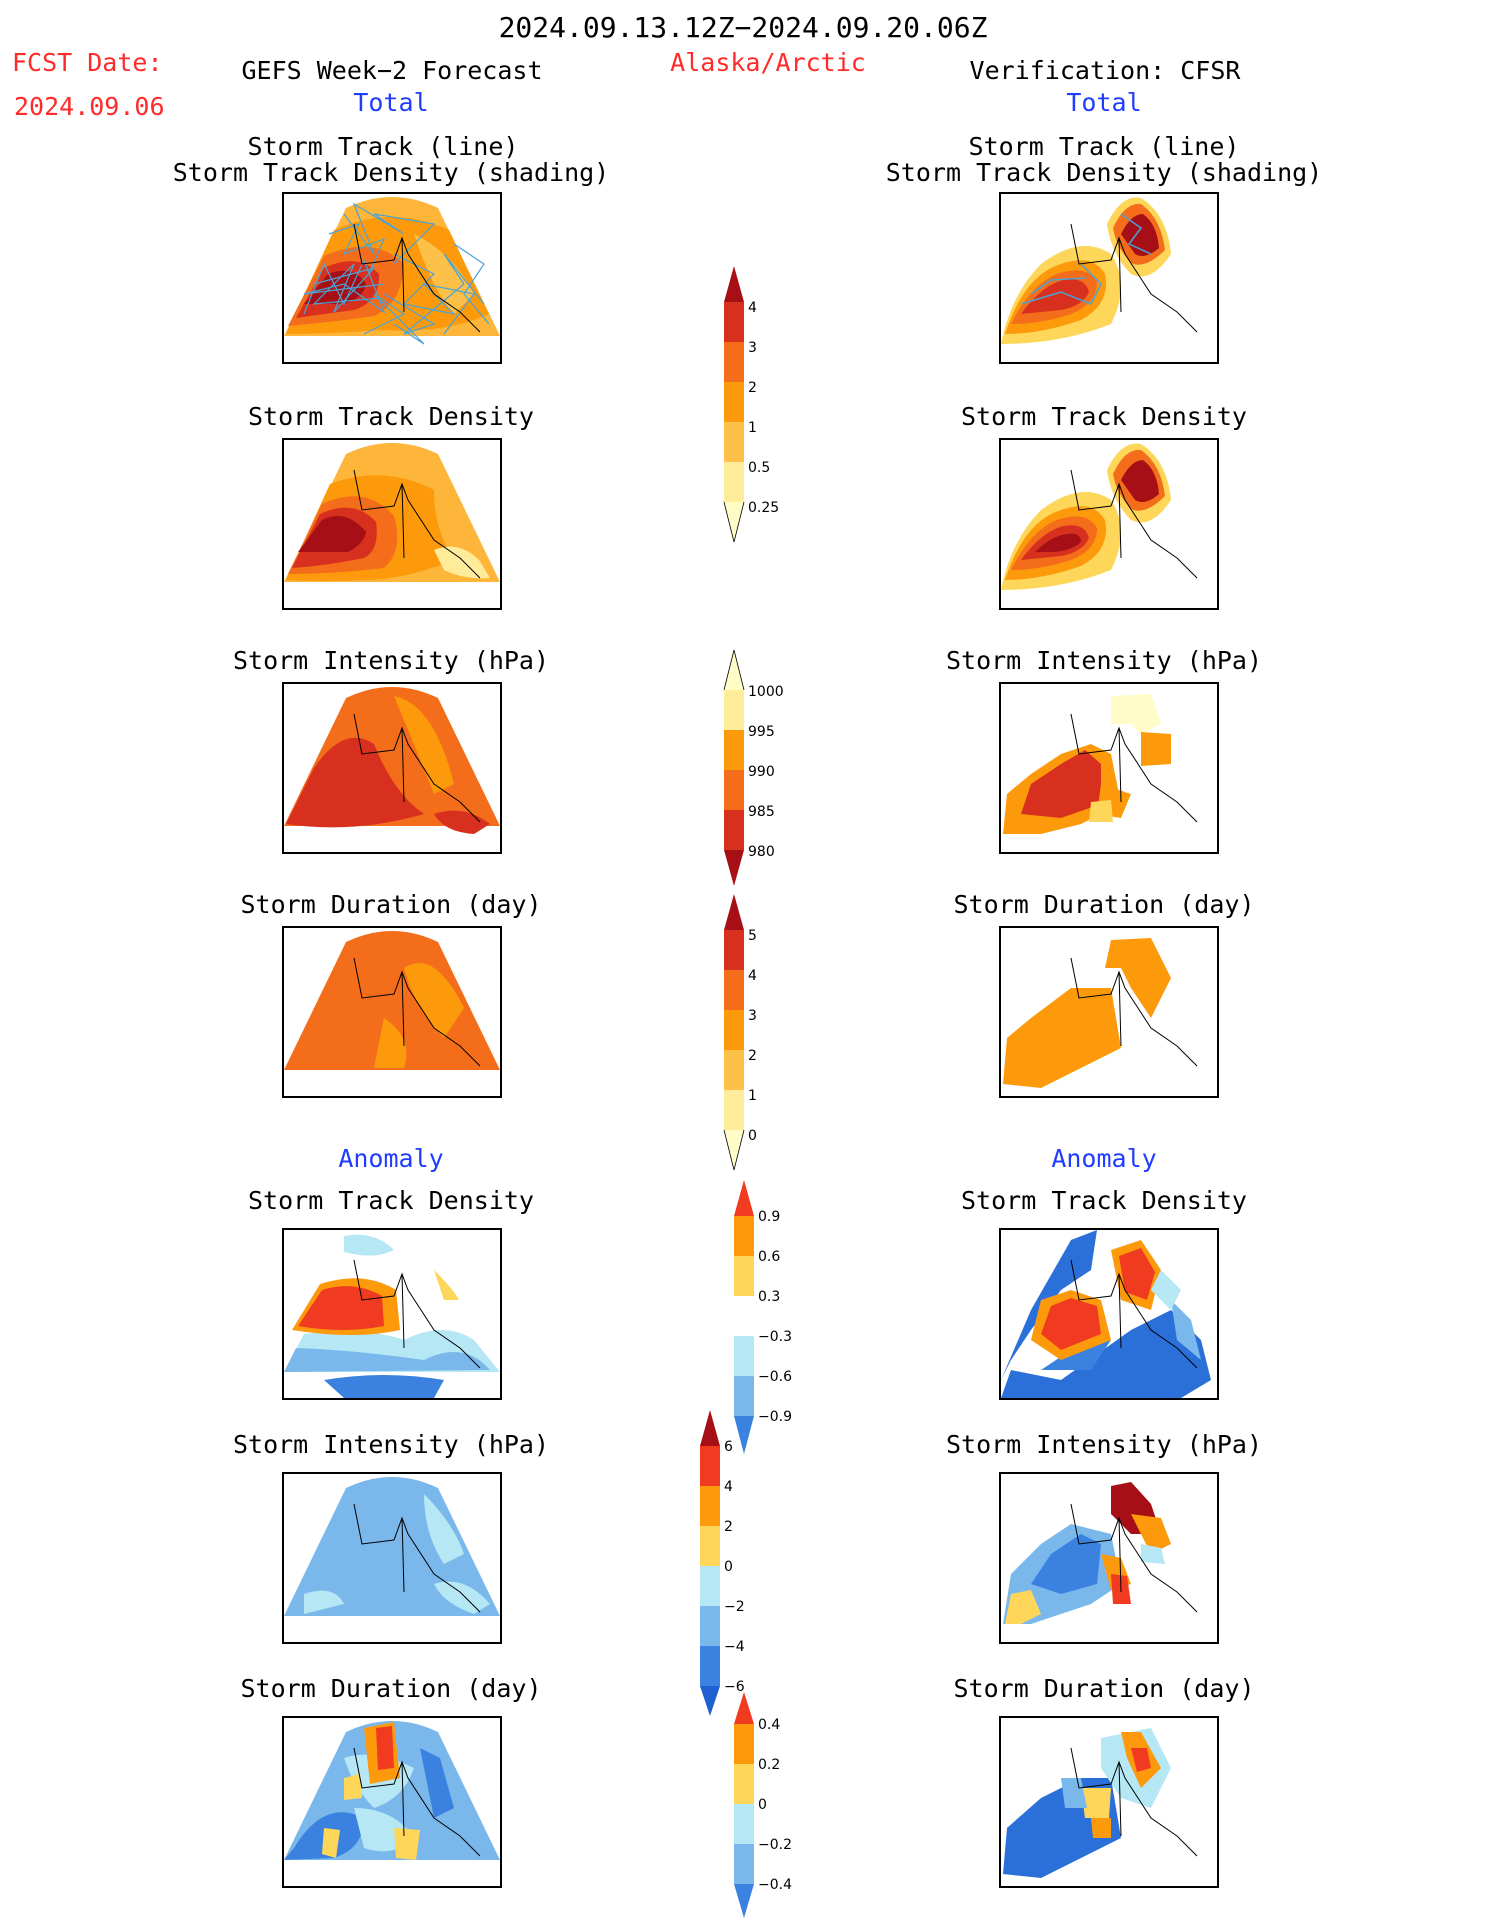 This screenshot has width=1487, height=1925. I want to click on intensity-tick-985: 985, so click(761, 812).